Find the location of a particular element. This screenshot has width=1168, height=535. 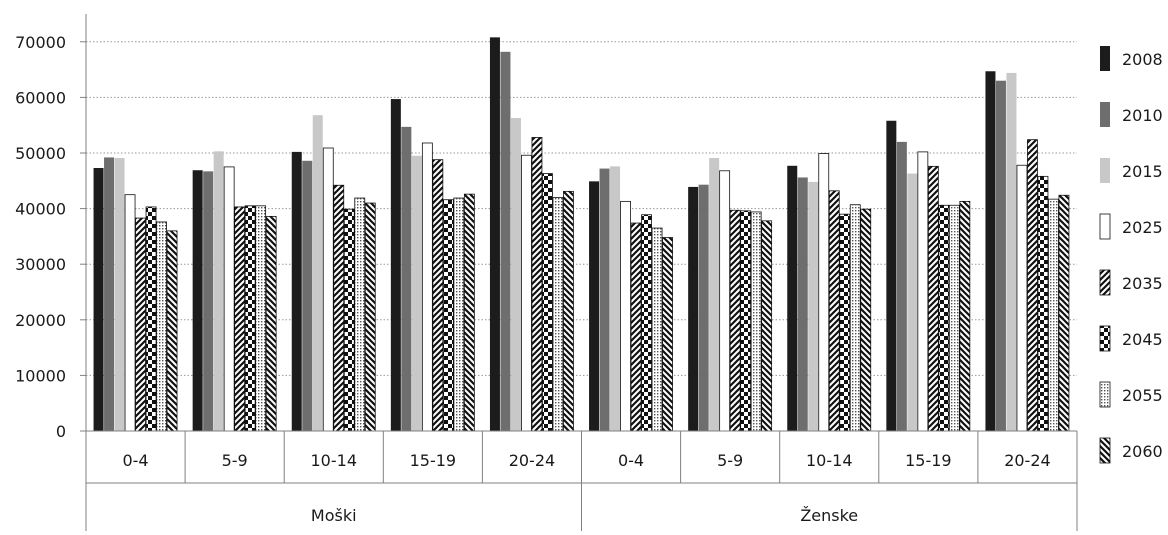

y-tick-label: 20000 is located at coordinates (40, 320).